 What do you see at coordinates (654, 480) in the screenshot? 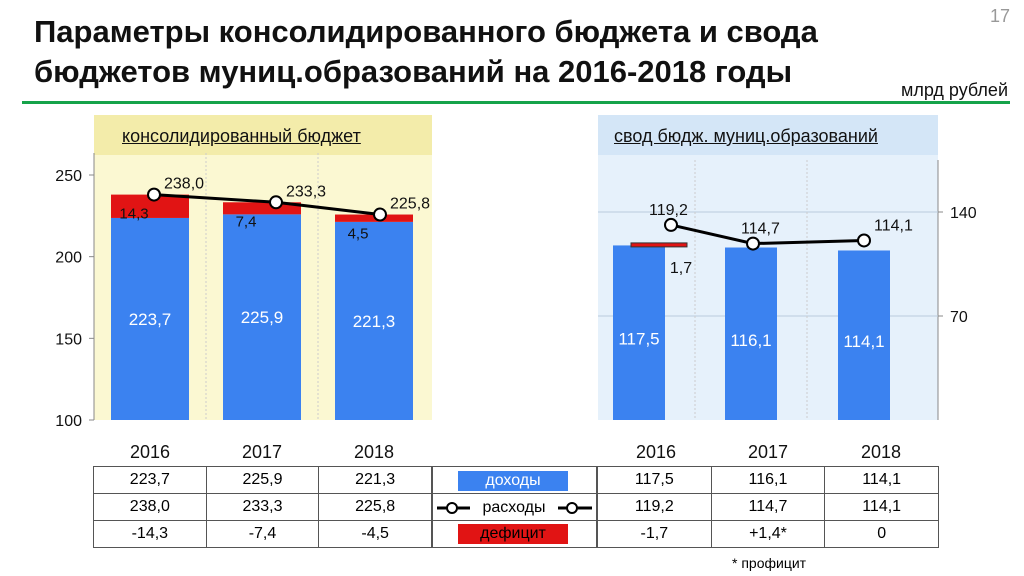
I see `table-cell: 117,5` at bounding box center [654, 480].